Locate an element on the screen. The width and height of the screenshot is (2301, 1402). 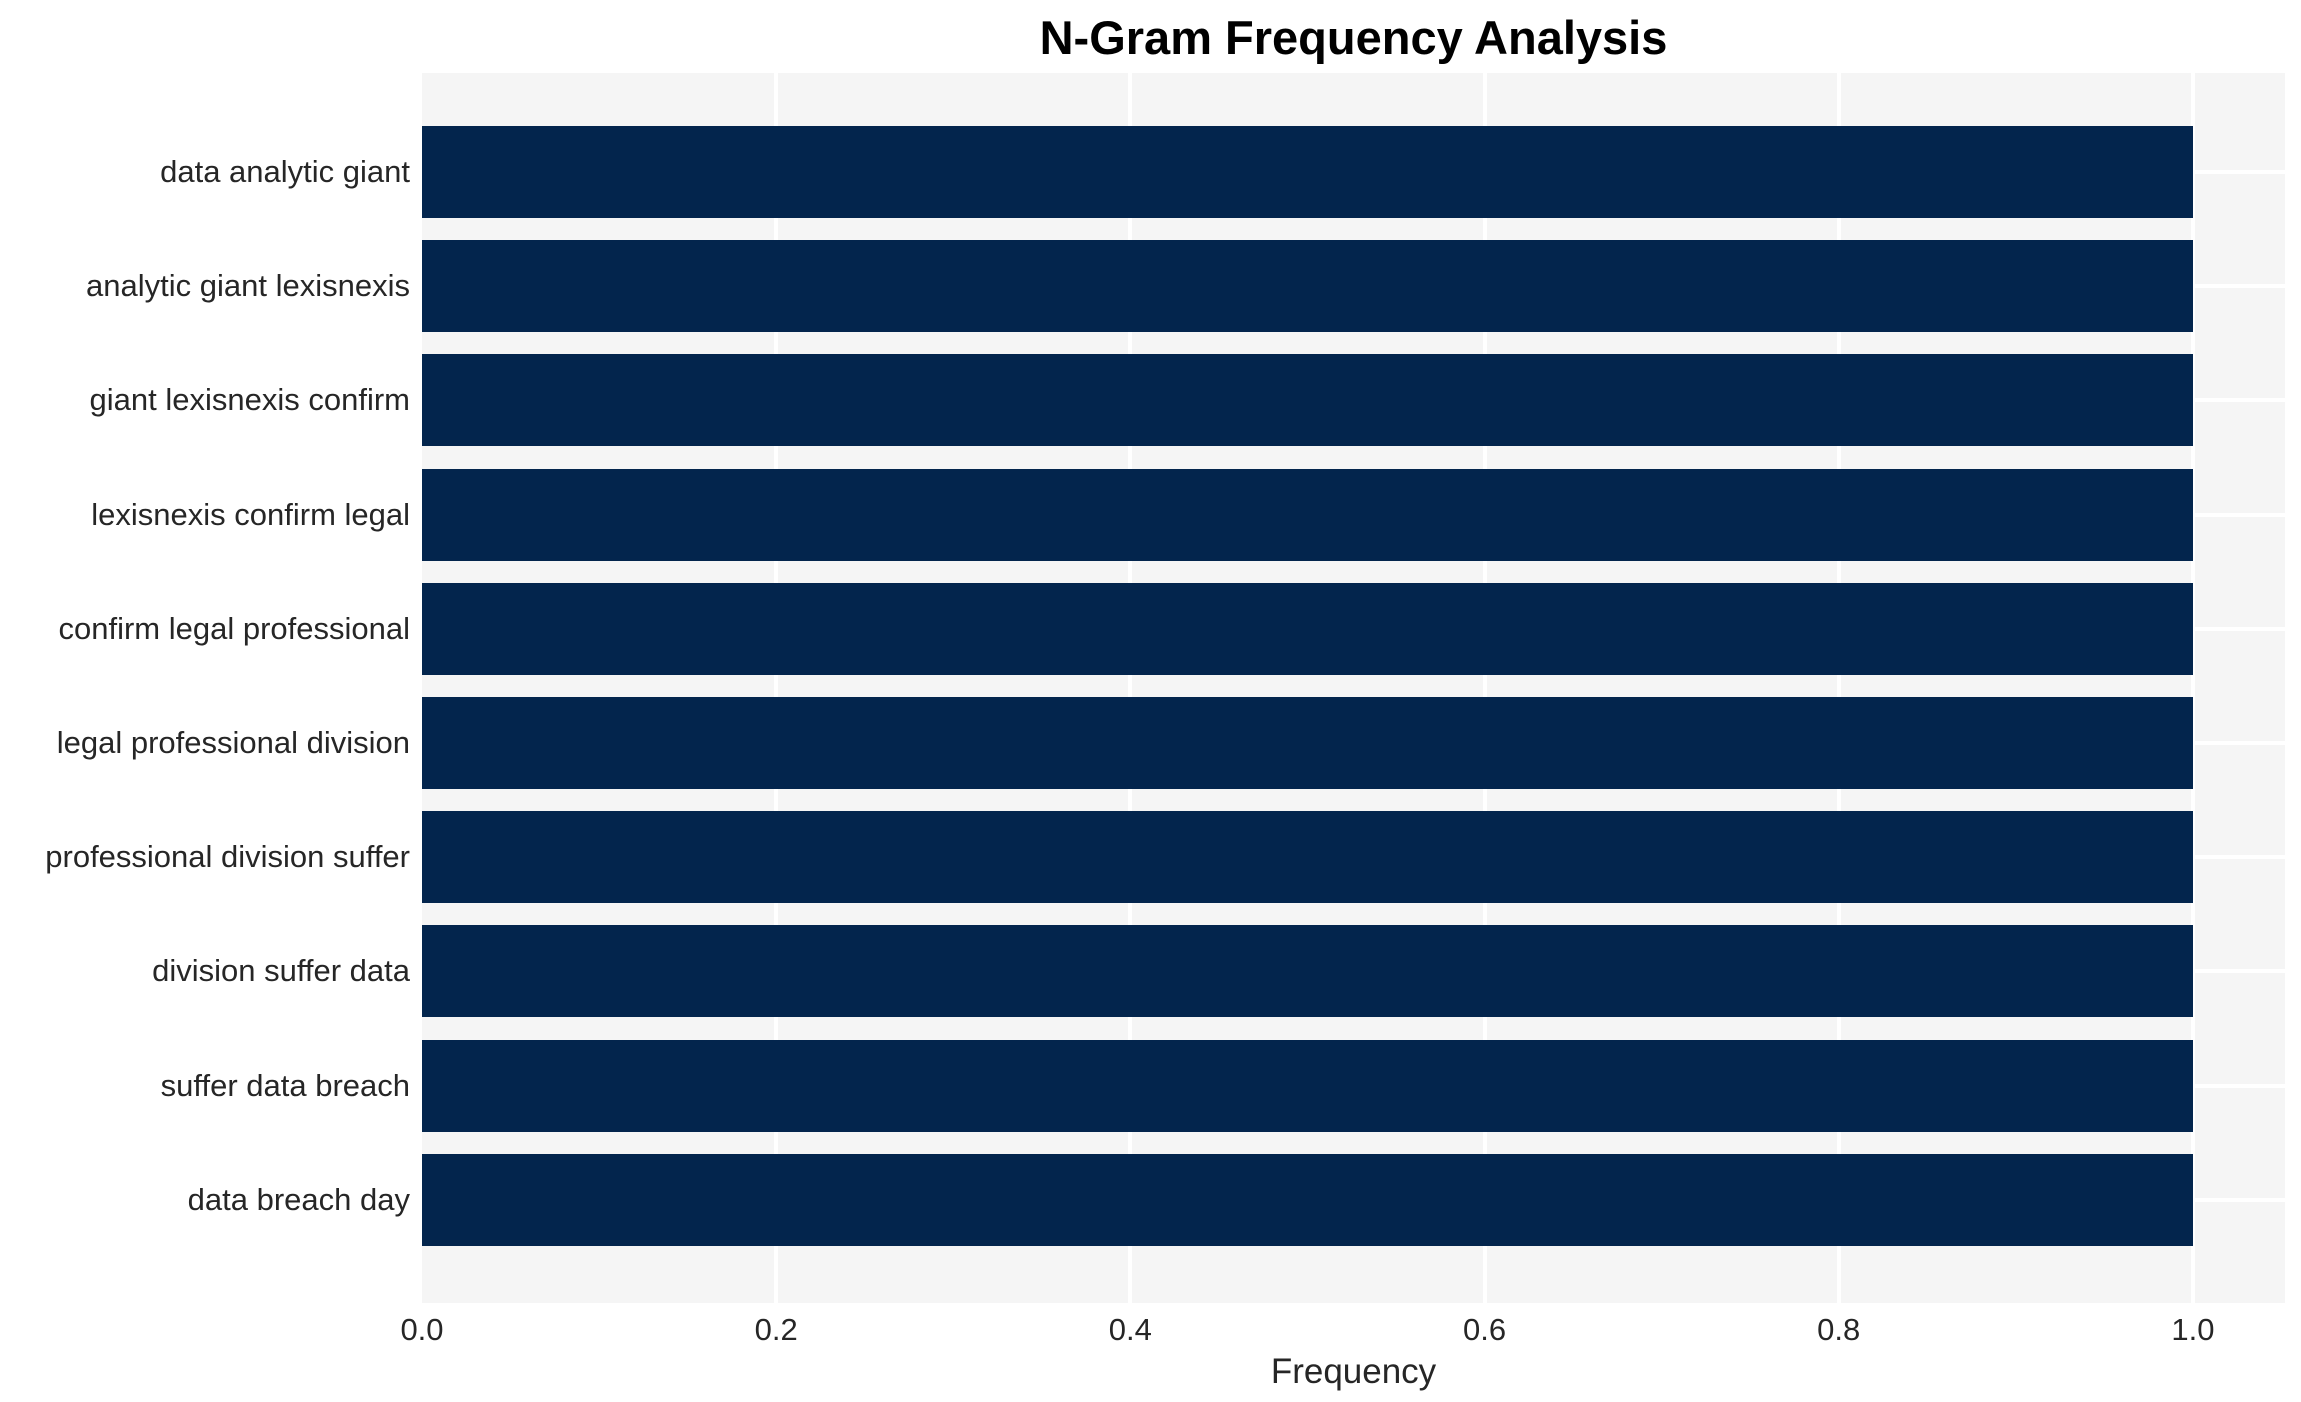
x-tick-label: 0.4 is located at coordinates (1130, 1329).